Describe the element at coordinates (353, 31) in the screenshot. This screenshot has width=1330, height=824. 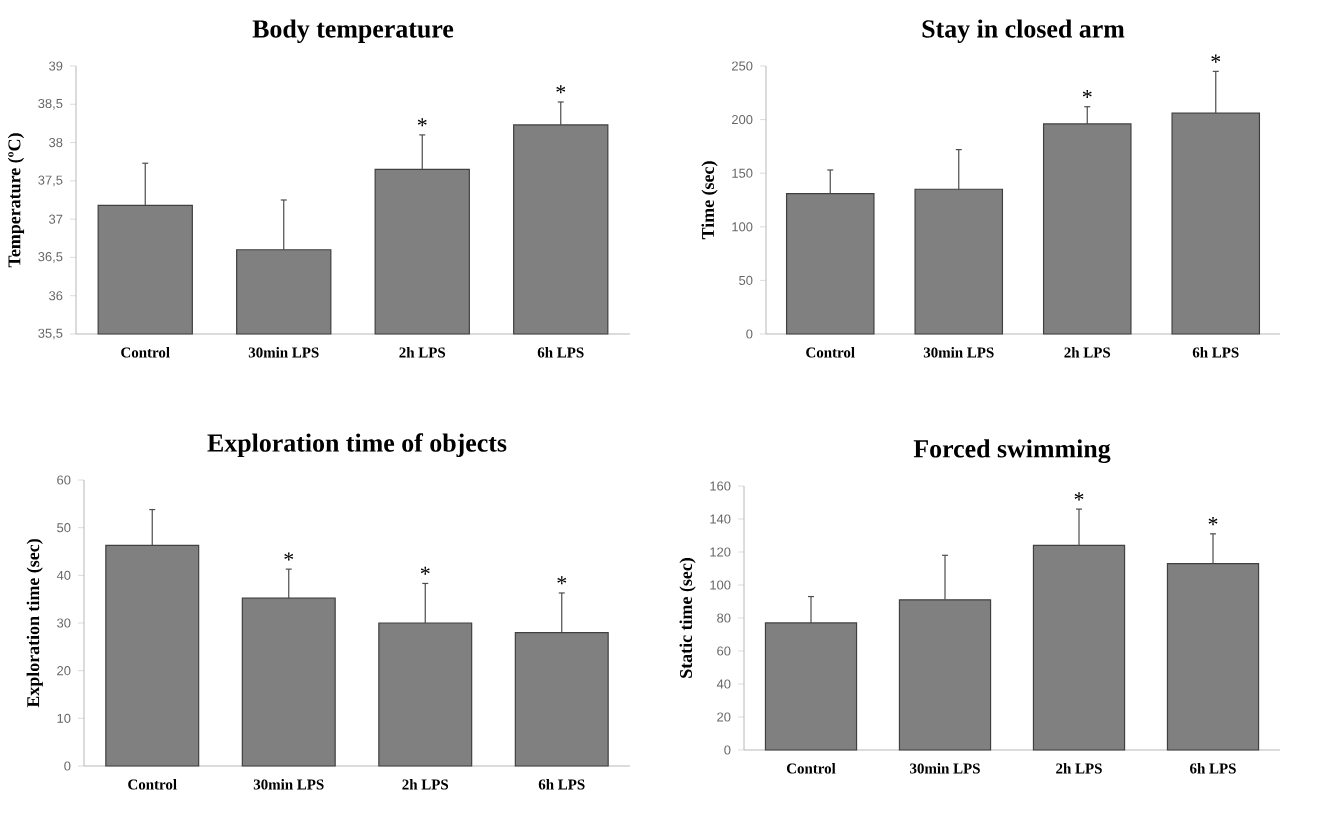
I see `chart-title: Body temperature` at that location.